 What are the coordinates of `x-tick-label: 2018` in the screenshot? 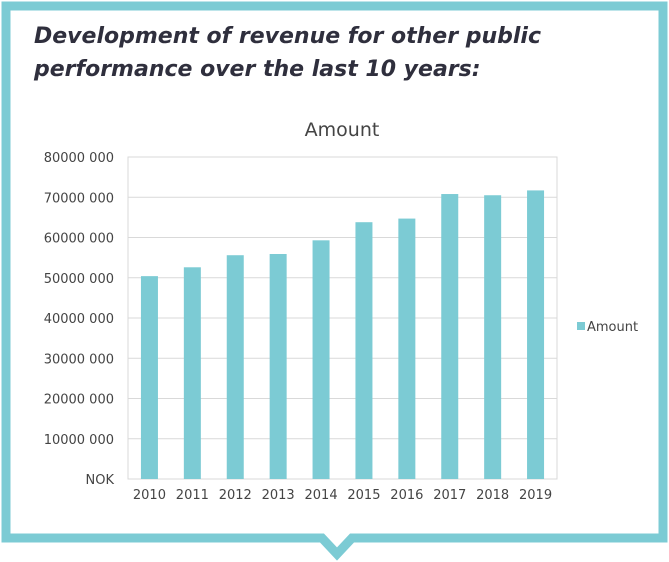 It's located at (492, 495).